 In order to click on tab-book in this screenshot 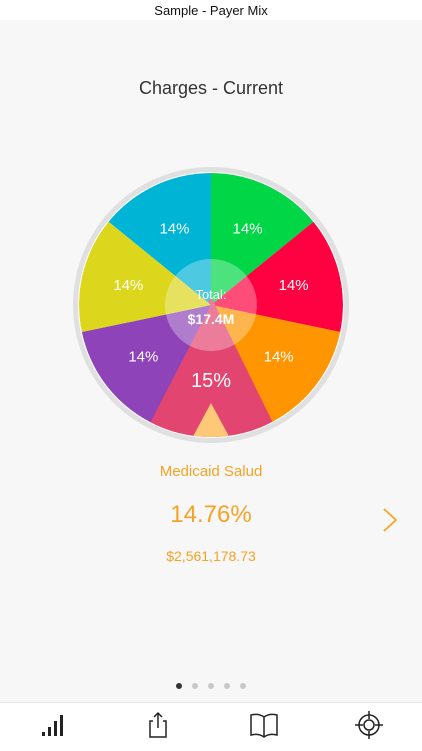, I will do `click(264, 727)`.